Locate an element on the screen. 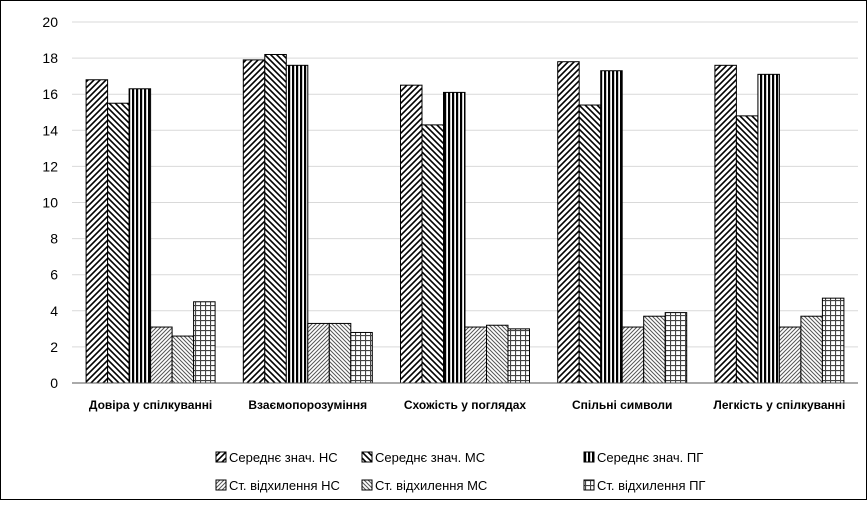 The height and width of the screenshot is (505, 867). y-tick-label: 18 is located at coordinates (50, 58).